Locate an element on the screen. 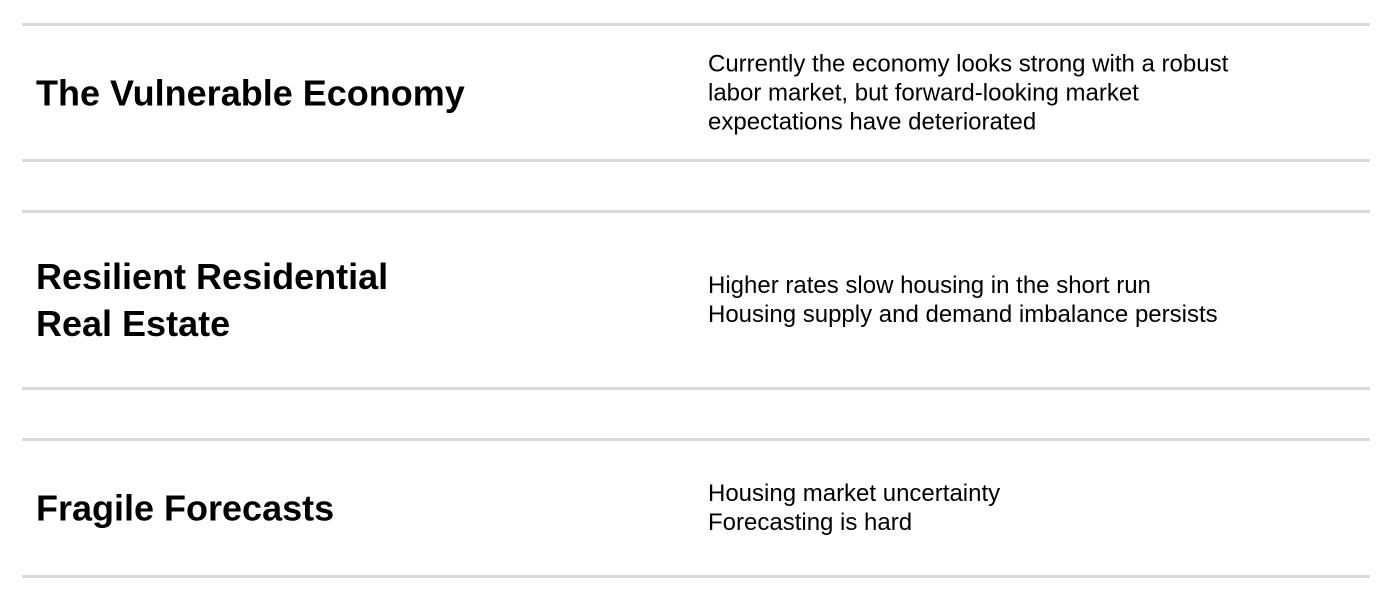 This screenshot has width=1393, height=605. section-title-line: The Vulnerable Economy is located at coordinates (250, 92).